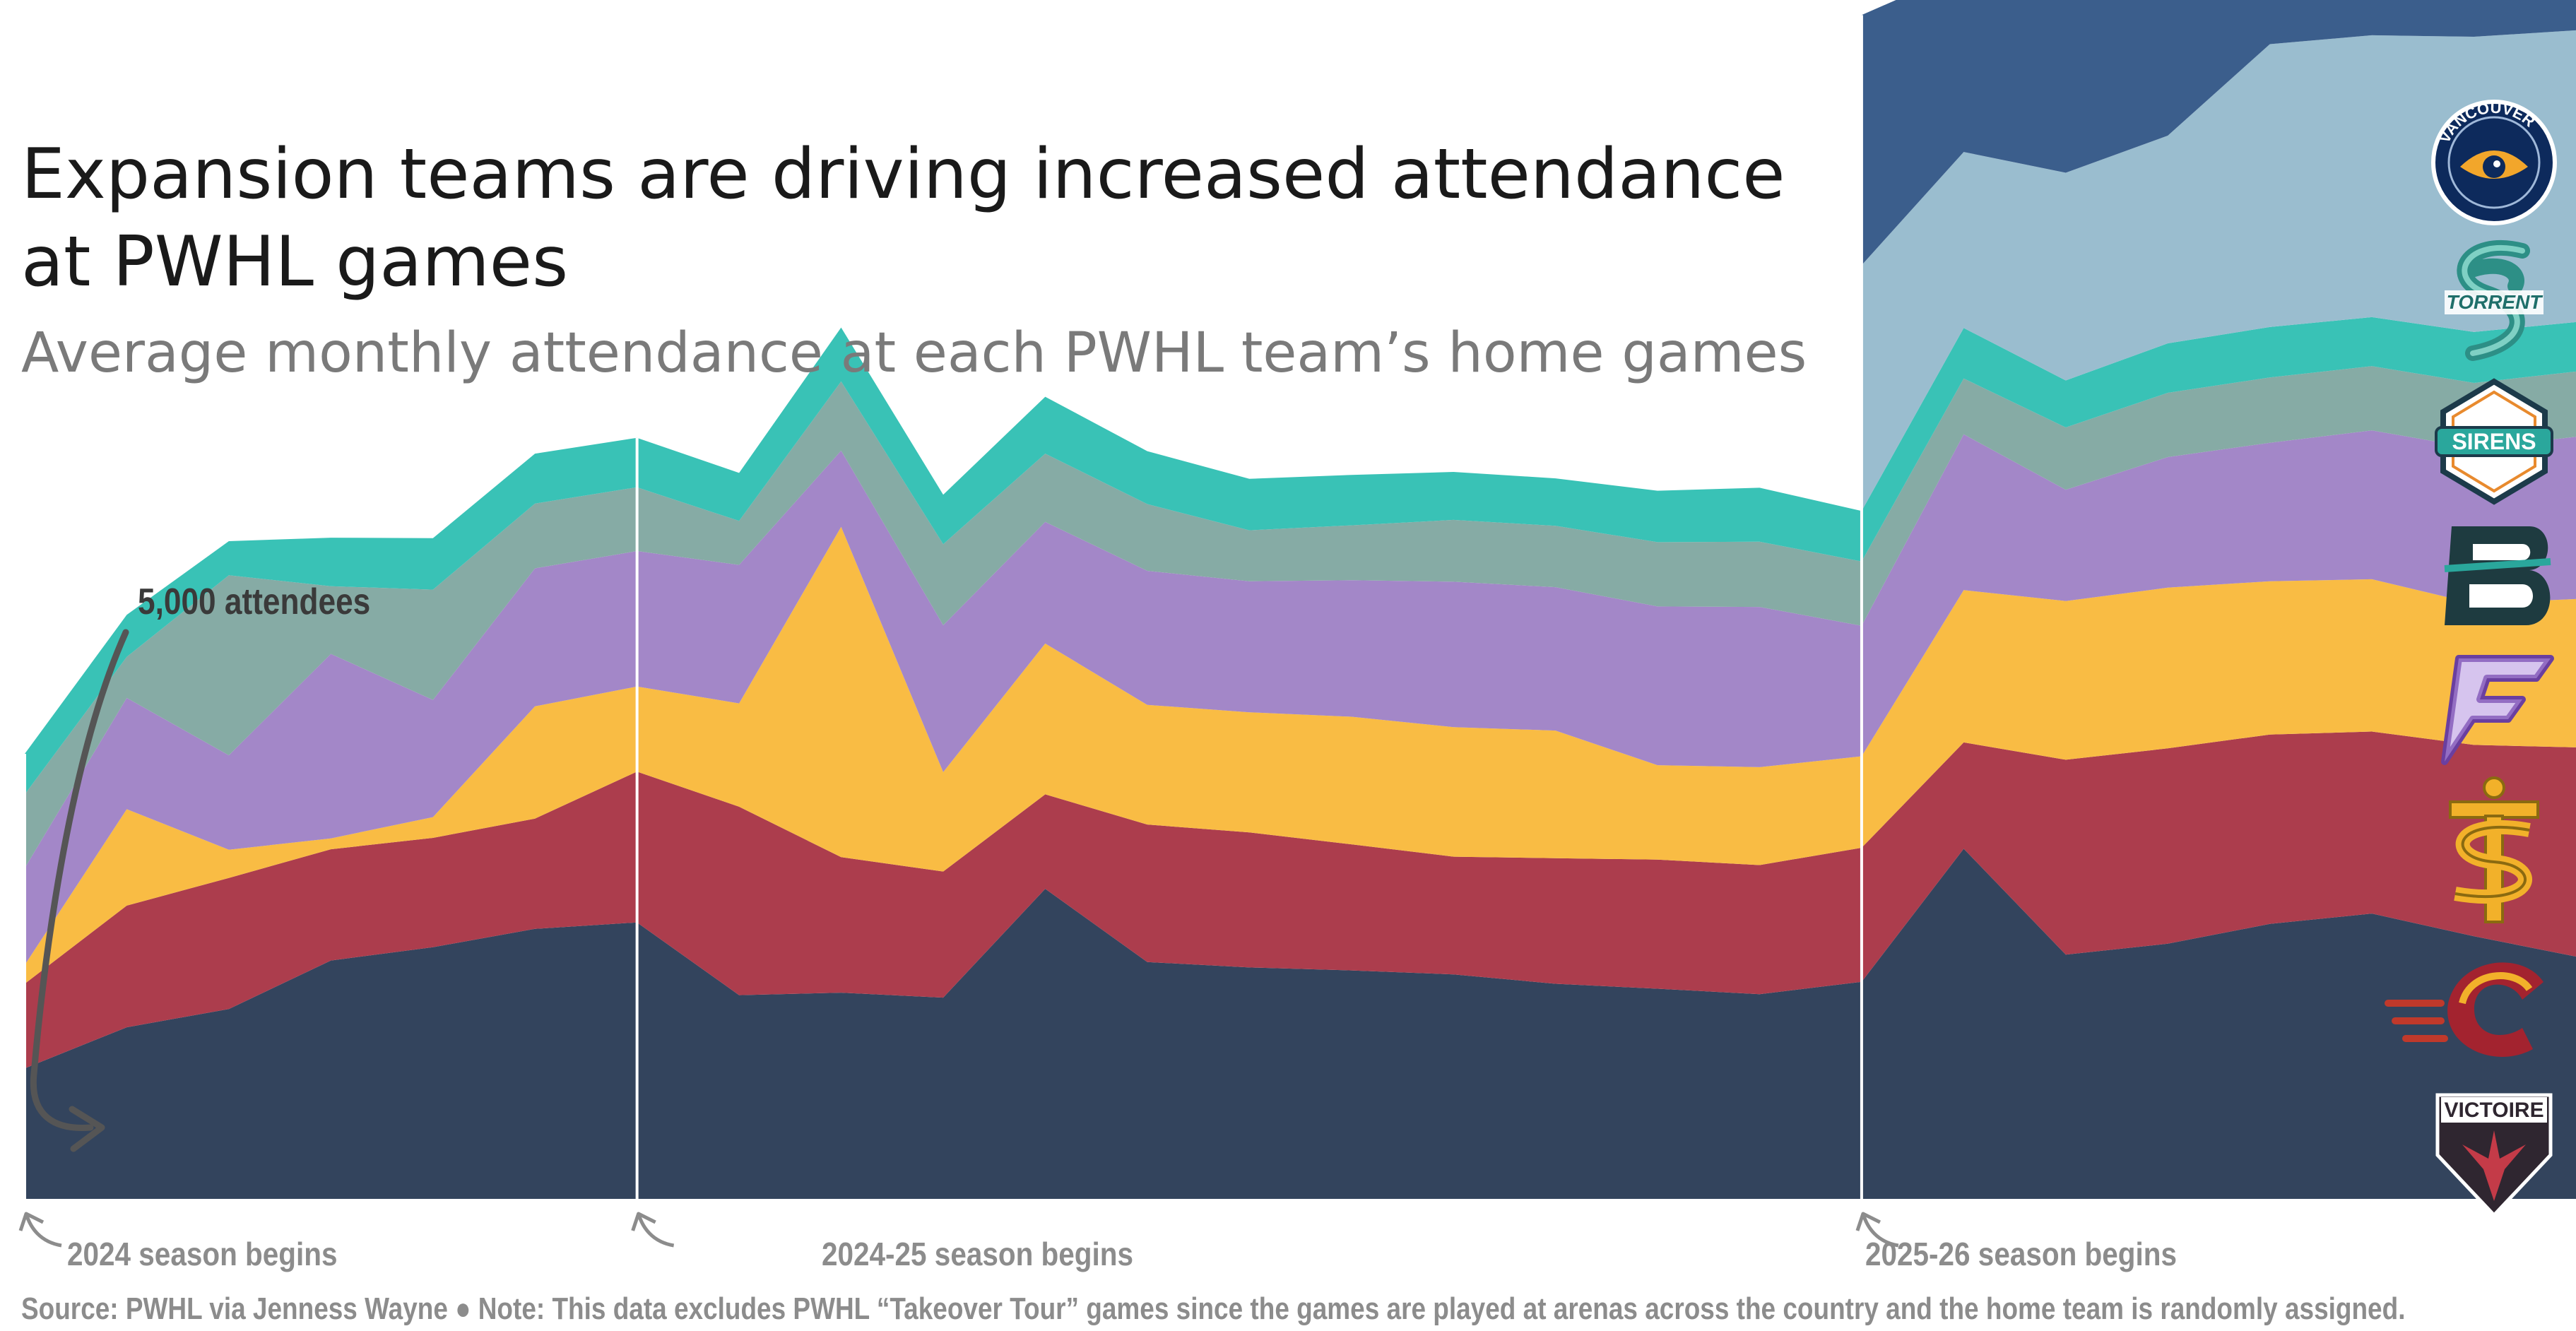  I want to click on svg-text: TORRENT, so click(2495, 302).